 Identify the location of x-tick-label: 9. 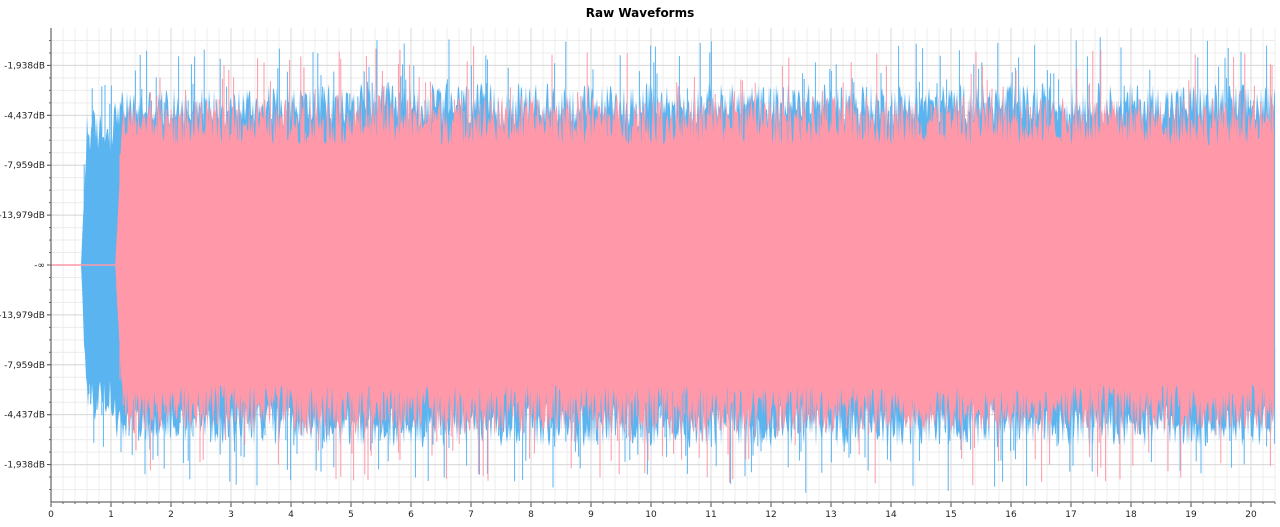
(591, 515).